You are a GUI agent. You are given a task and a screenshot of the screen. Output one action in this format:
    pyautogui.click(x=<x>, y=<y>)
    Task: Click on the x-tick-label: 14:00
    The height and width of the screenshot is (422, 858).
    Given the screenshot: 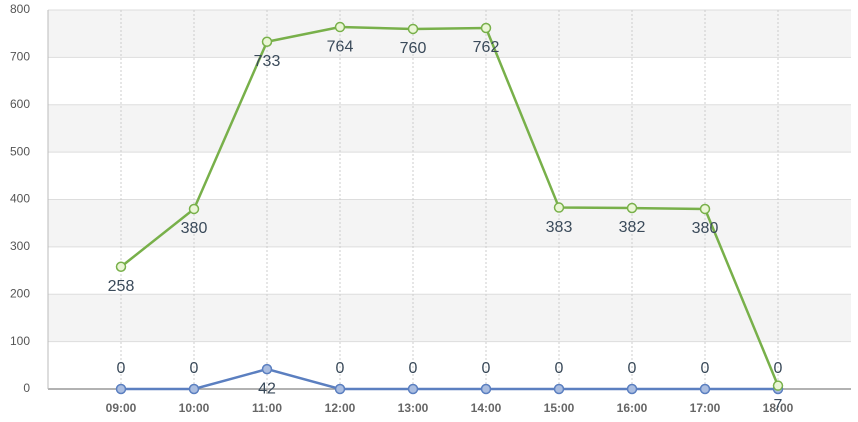 What is the action you would take?
    pyautogui.click(x=486, y=408)
    